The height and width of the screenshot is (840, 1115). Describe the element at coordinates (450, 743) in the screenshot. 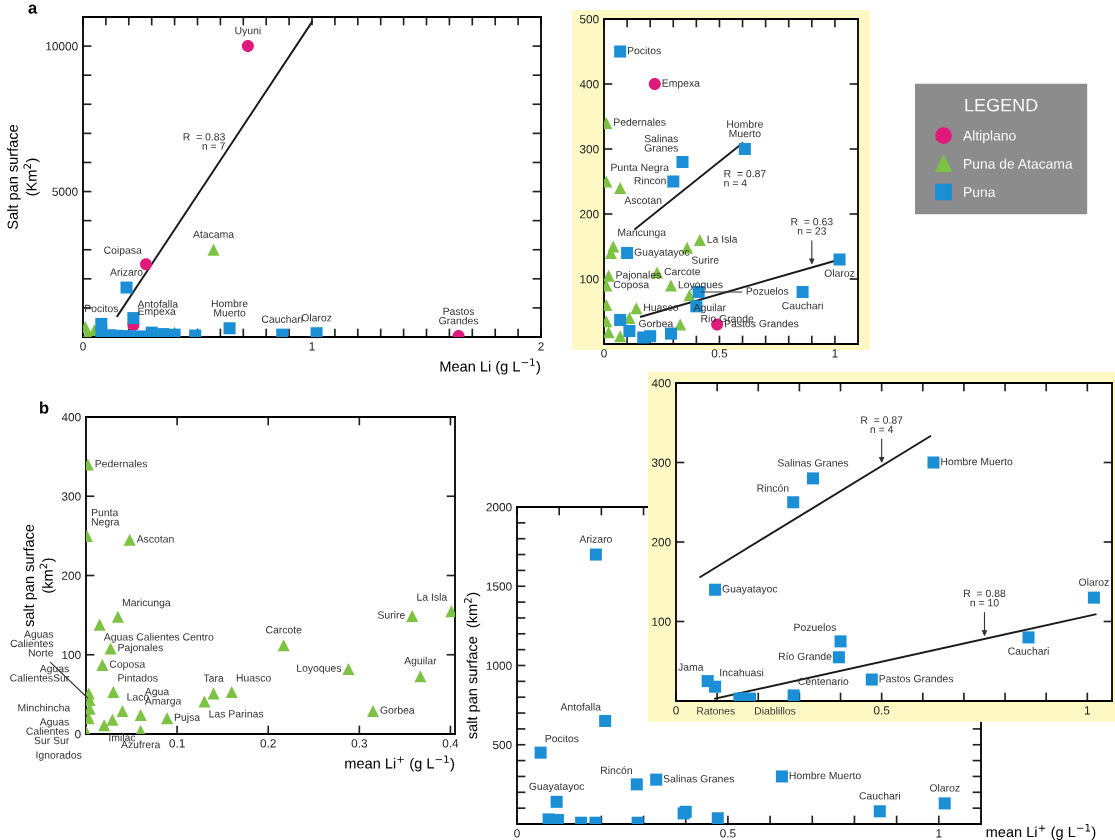

I see `x-tick-label: 0.4` at that location.